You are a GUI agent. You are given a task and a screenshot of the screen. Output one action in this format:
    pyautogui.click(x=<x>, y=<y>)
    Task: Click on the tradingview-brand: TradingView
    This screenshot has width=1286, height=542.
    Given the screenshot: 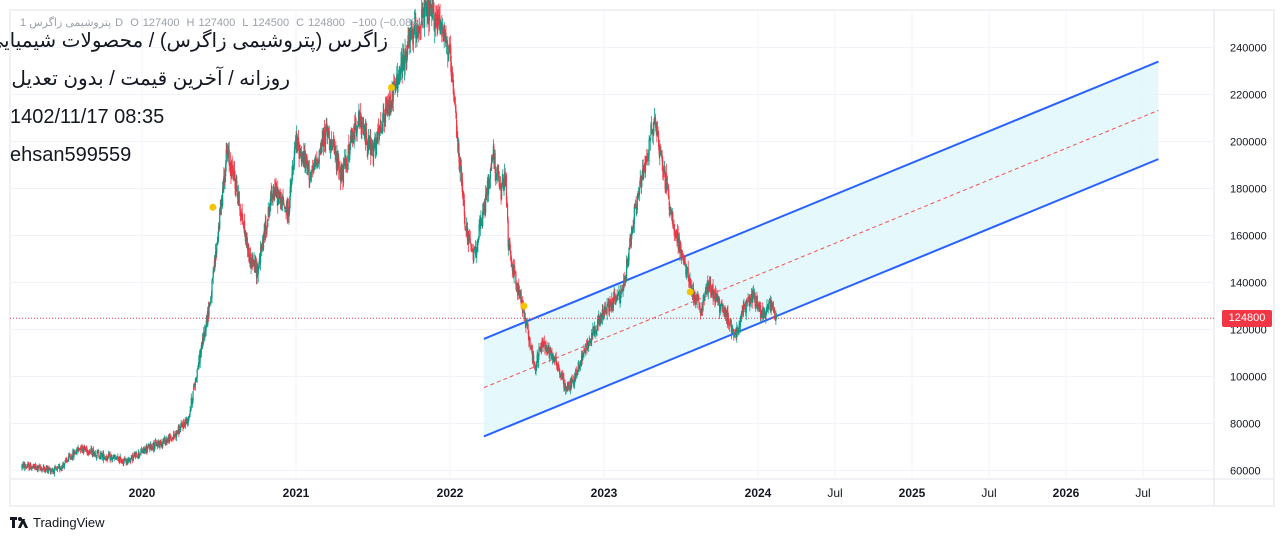 What is the action you would take?
    pyautogui.click(x=57, y=522)
    